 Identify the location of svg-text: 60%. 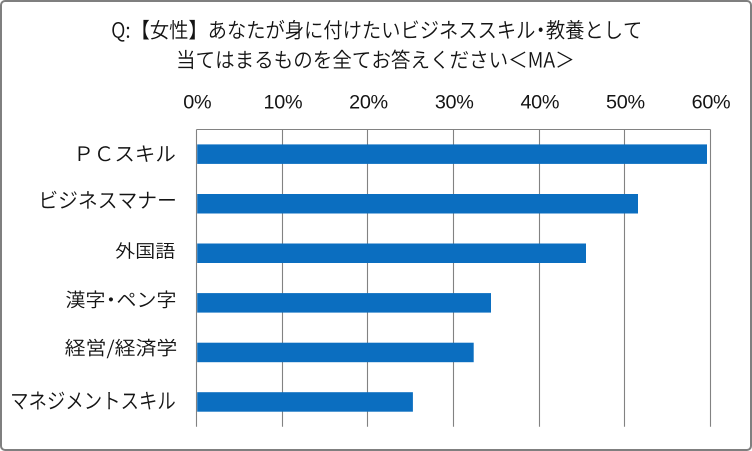
(711, 103).